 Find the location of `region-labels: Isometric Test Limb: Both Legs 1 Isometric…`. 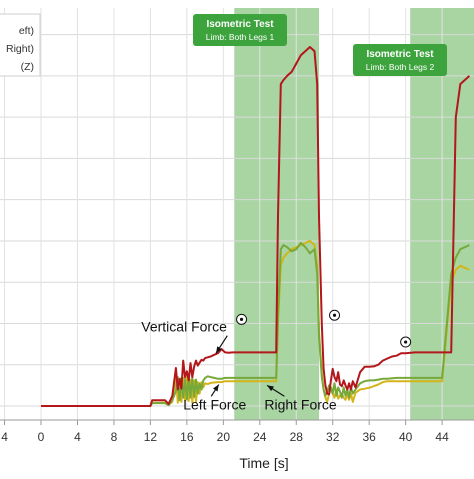

region-labels: Isometric Test Limb: Both Legs 1 Isometric… is located at coordinates (320, 45).